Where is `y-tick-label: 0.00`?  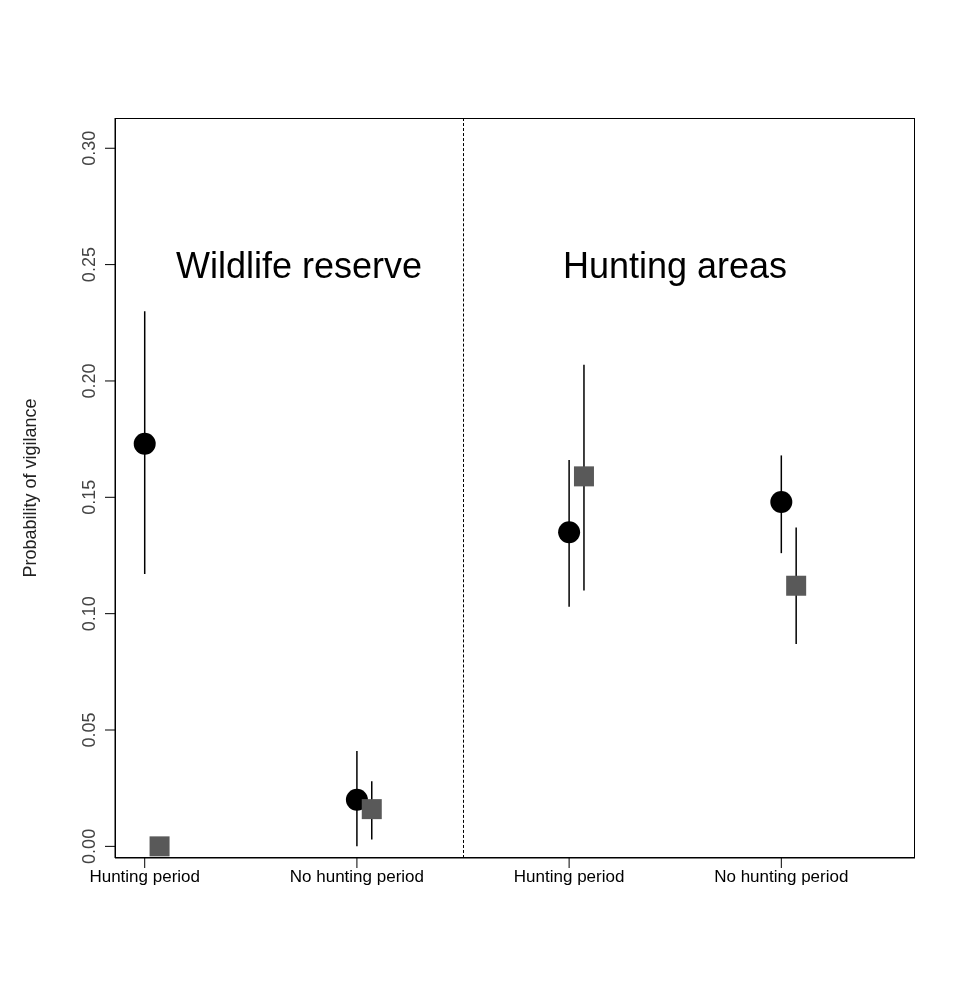
y-tick-label: 0.00 is located at coordinates (89, 846).